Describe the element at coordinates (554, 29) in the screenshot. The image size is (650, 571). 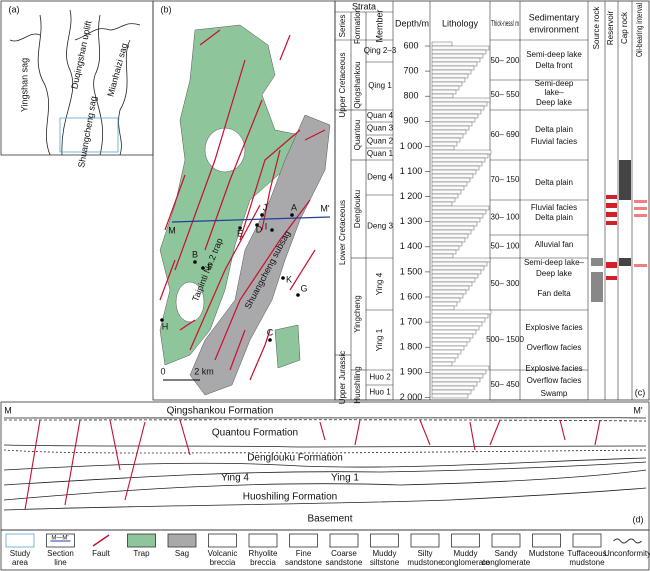
I see `header: environment` at that location.